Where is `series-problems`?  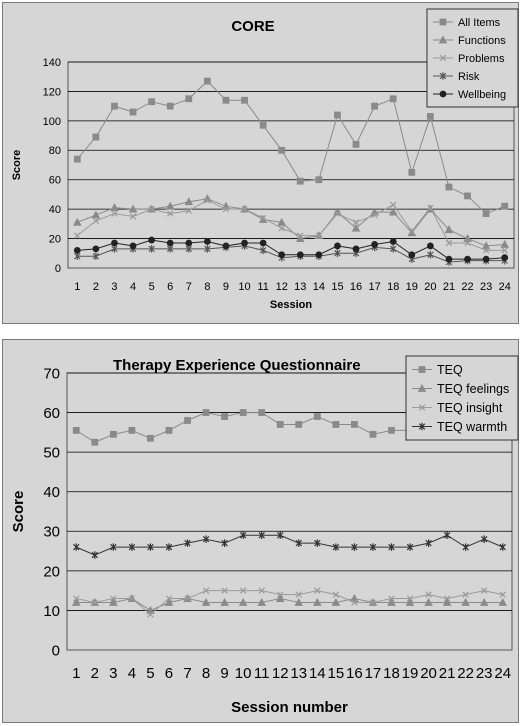 series-problems is located at coordinates (291, 225).